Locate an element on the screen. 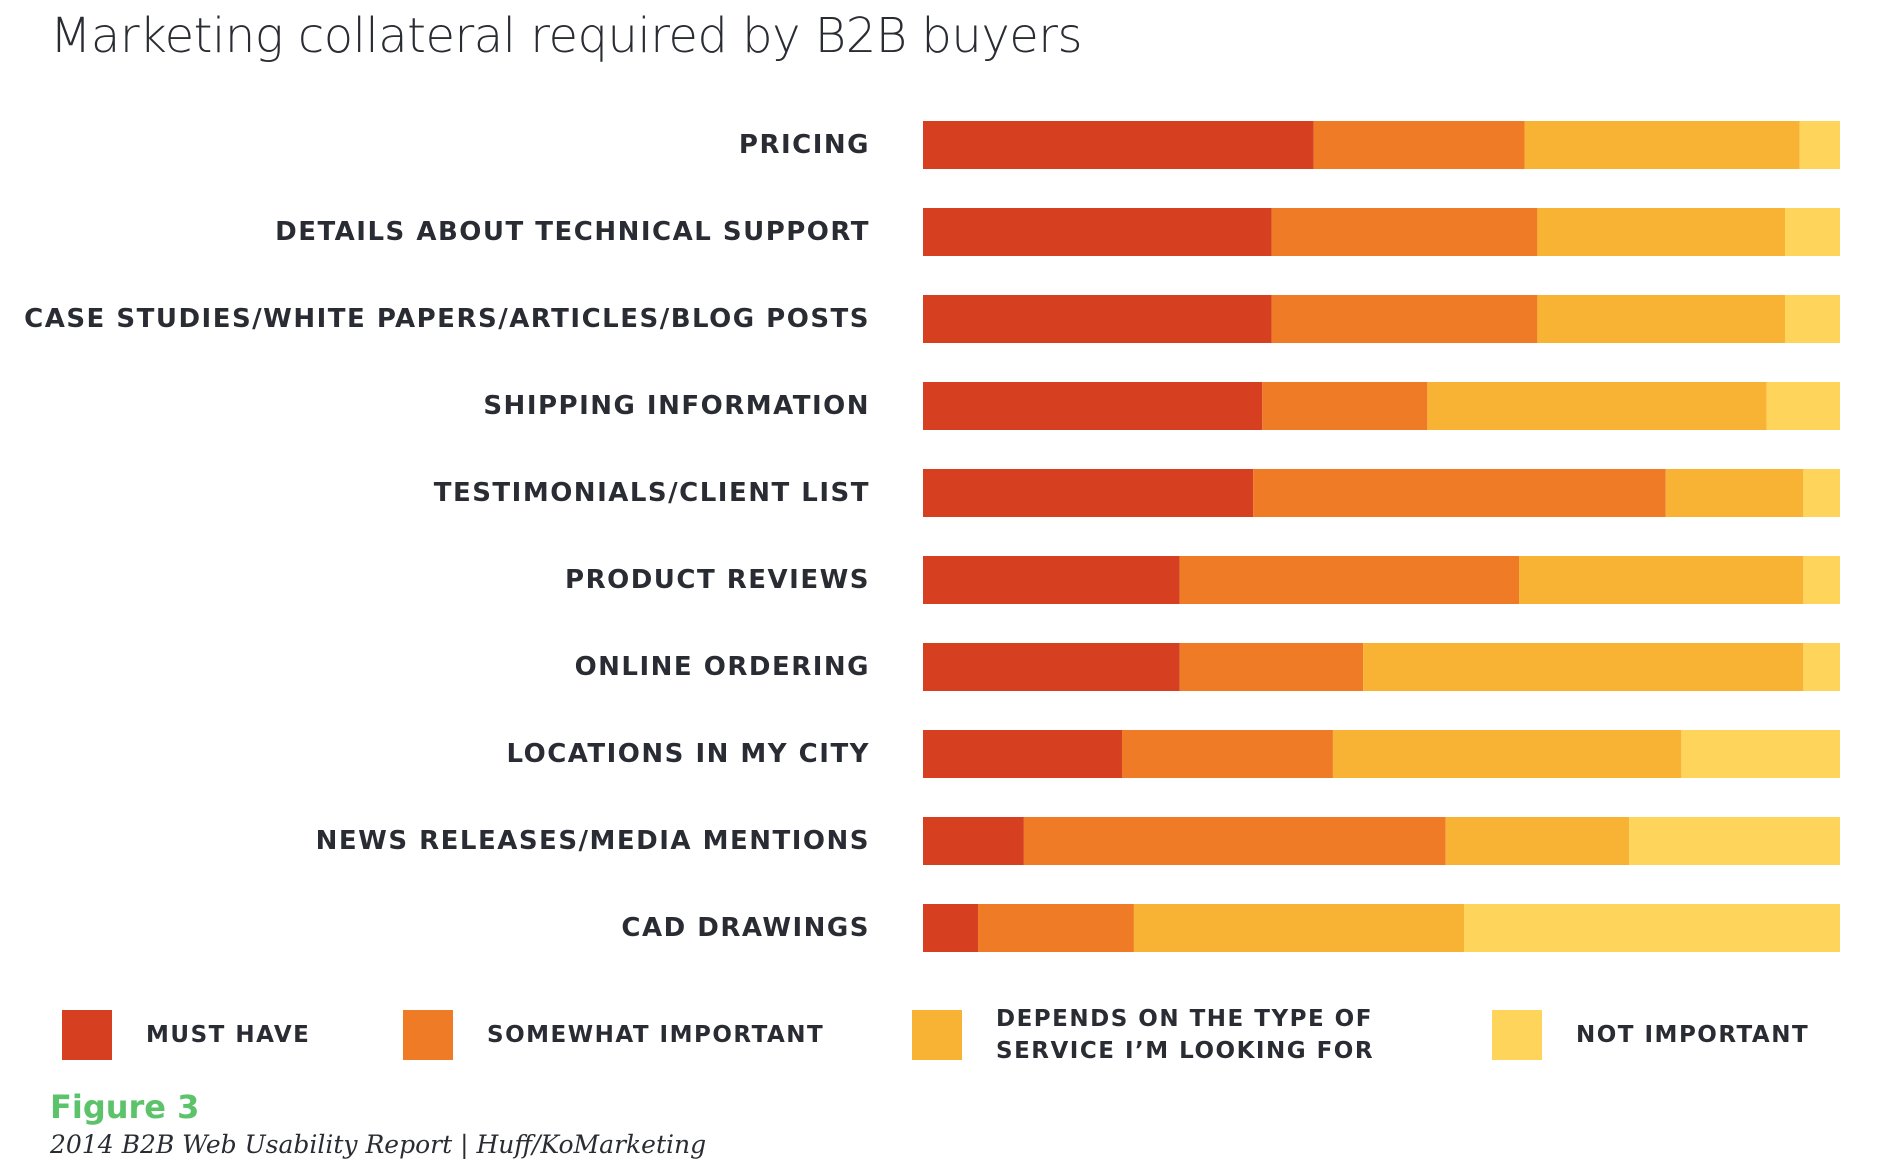 This screenshot has height=1166, width=1878. category-label-details-about-technical-support: DETAILS ABOUT TECHNICAL SUPPORT is located at coordinates (572, 232).